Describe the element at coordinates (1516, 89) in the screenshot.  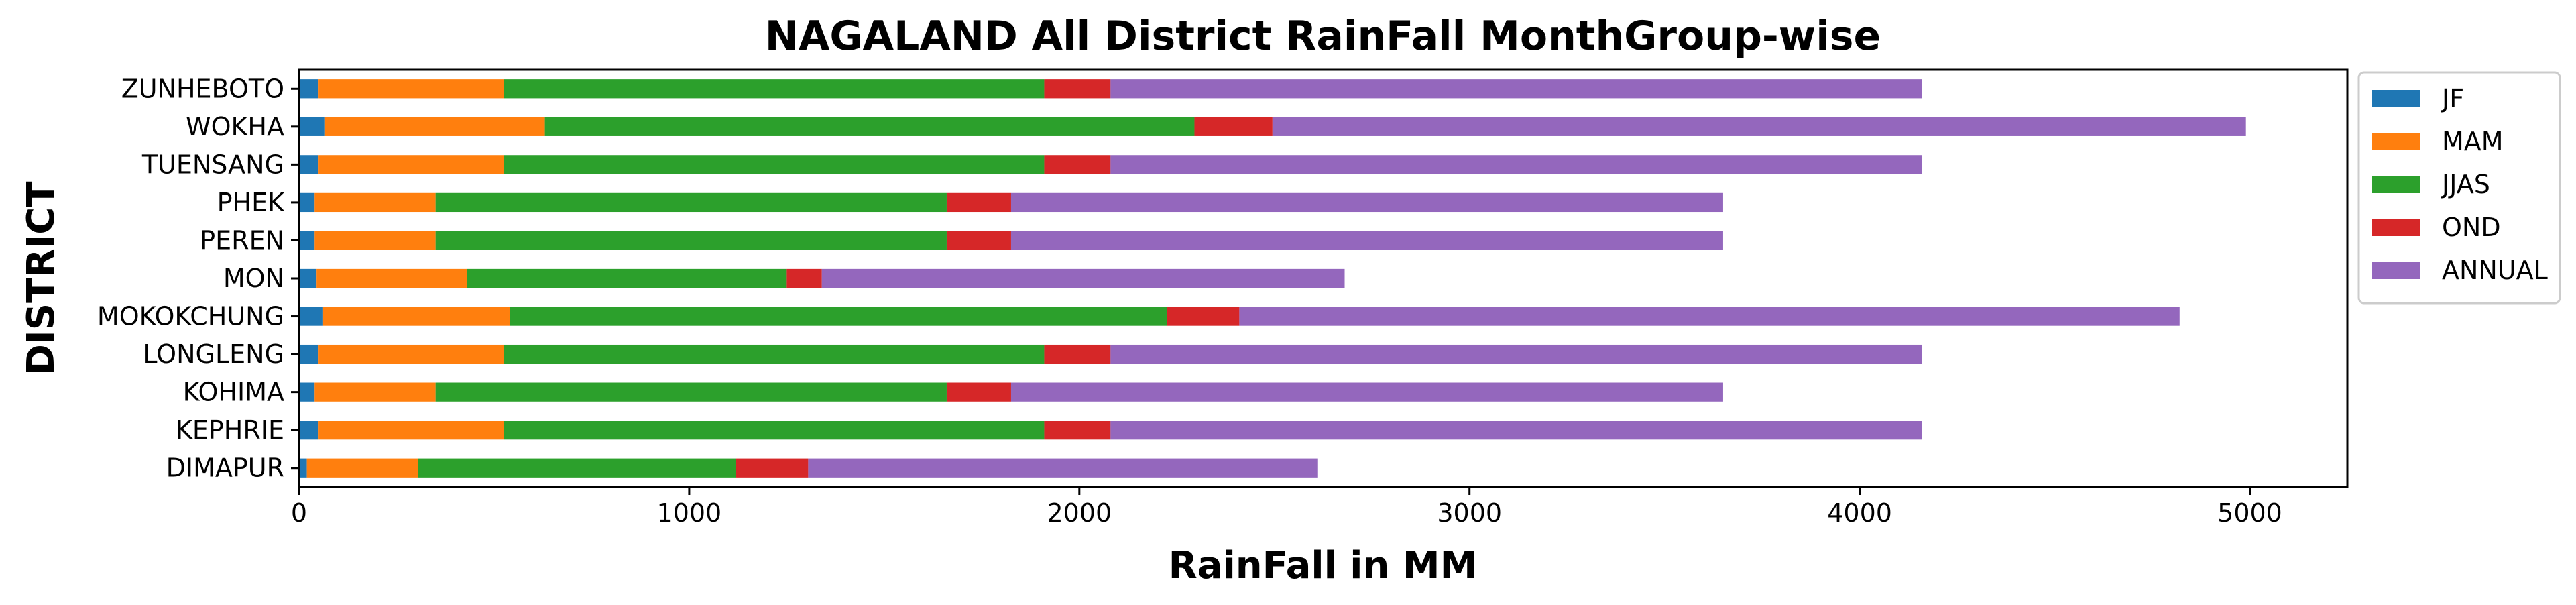
I see `bar-zunheboto-annual` at that location.